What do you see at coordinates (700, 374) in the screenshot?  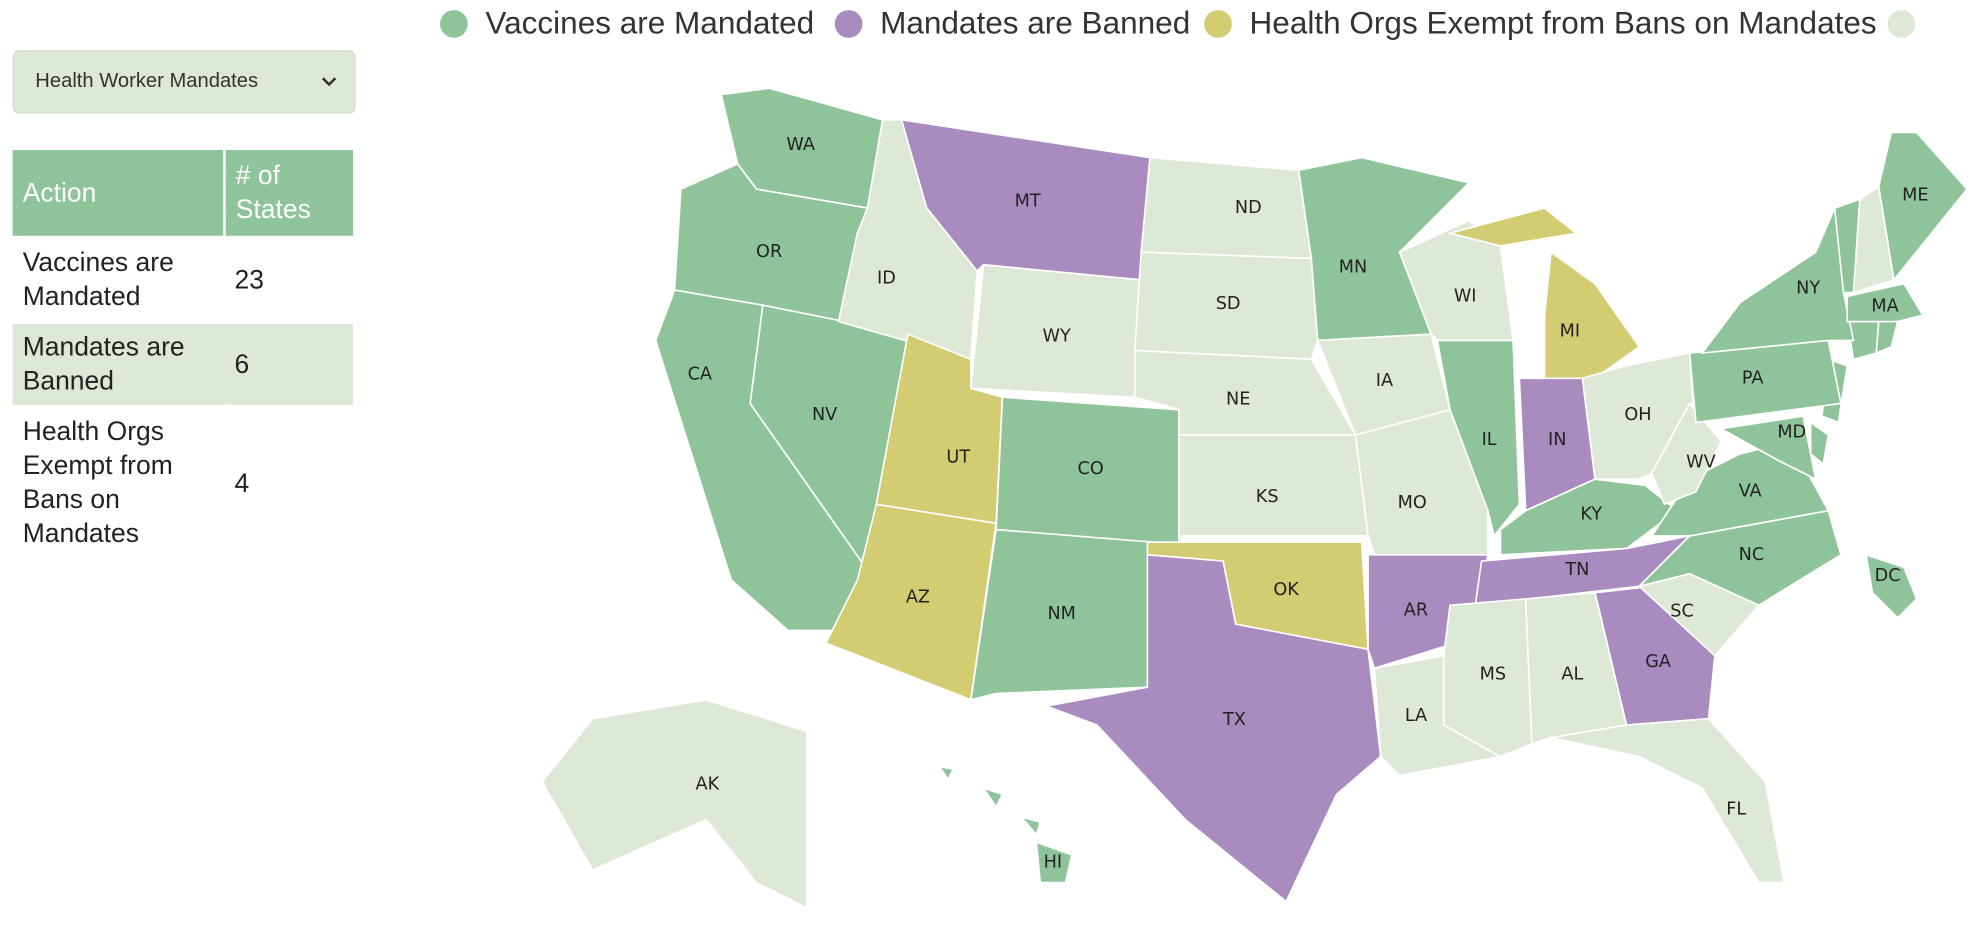 I see `state-label: CA` at bounding box center [700, 374].